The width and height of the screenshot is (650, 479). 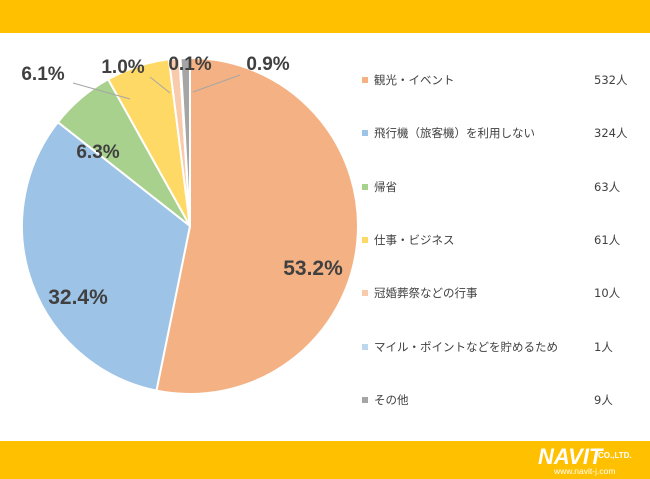 What do you see at coordinates (325, 460) in the screenshot?
I see `bottom-band` at bounding box center [325, 460].